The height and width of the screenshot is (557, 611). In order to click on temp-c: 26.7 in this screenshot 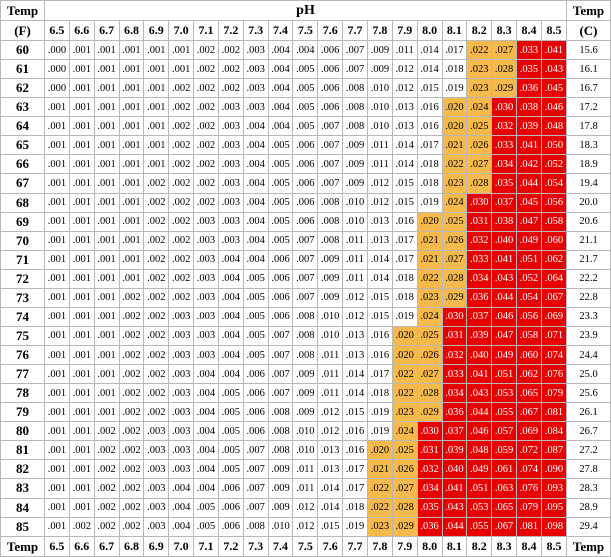, I will do `click(588, 431)`.